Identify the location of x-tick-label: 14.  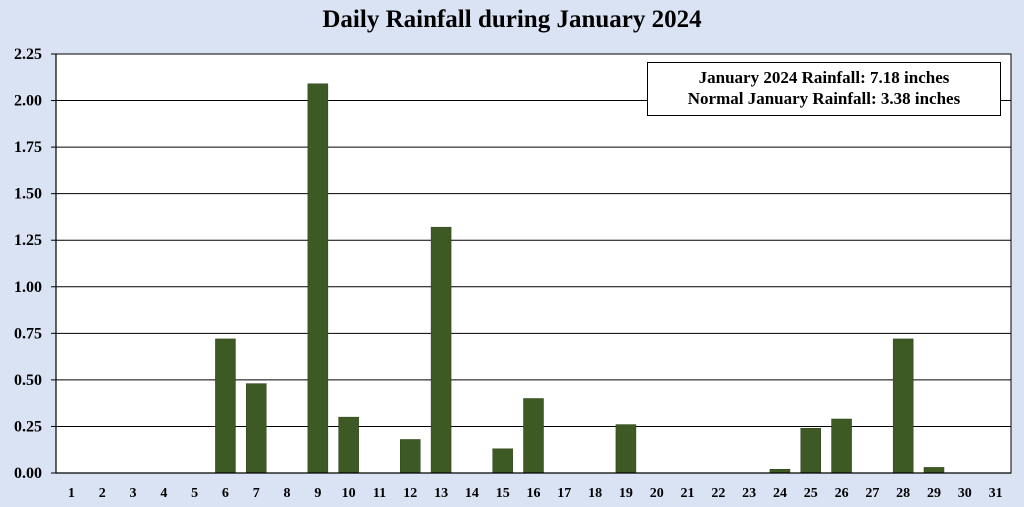
(472, 493).